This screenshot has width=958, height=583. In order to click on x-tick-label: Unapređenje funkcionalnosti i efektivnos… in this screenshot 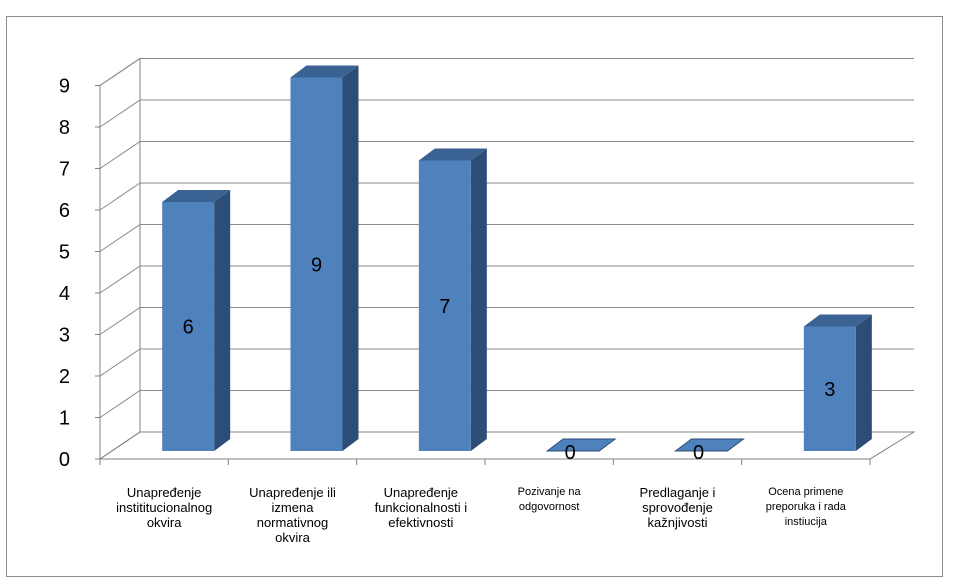, I will do `click(421, 507)`.